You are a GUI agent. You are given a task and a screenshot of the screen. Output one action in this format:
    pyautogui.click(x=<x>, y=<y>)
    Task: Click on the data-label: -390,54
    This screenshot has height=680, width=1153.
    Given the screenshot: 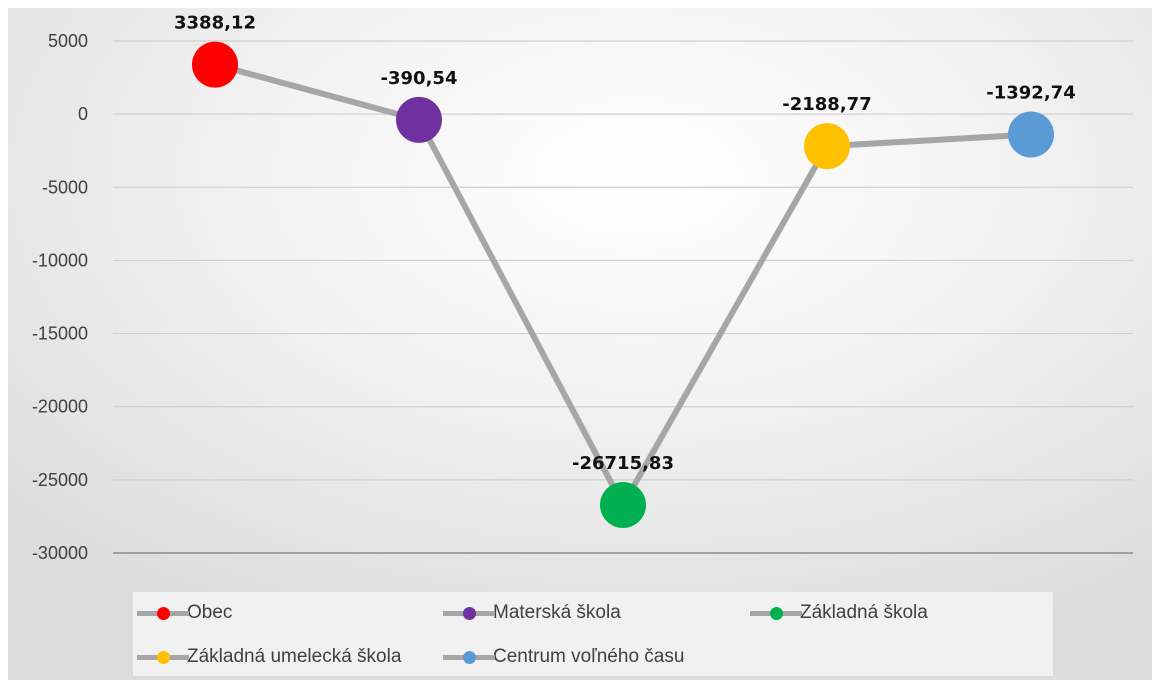 What is the action you would take?
    pyautogui.click(x=419, y=78)
    